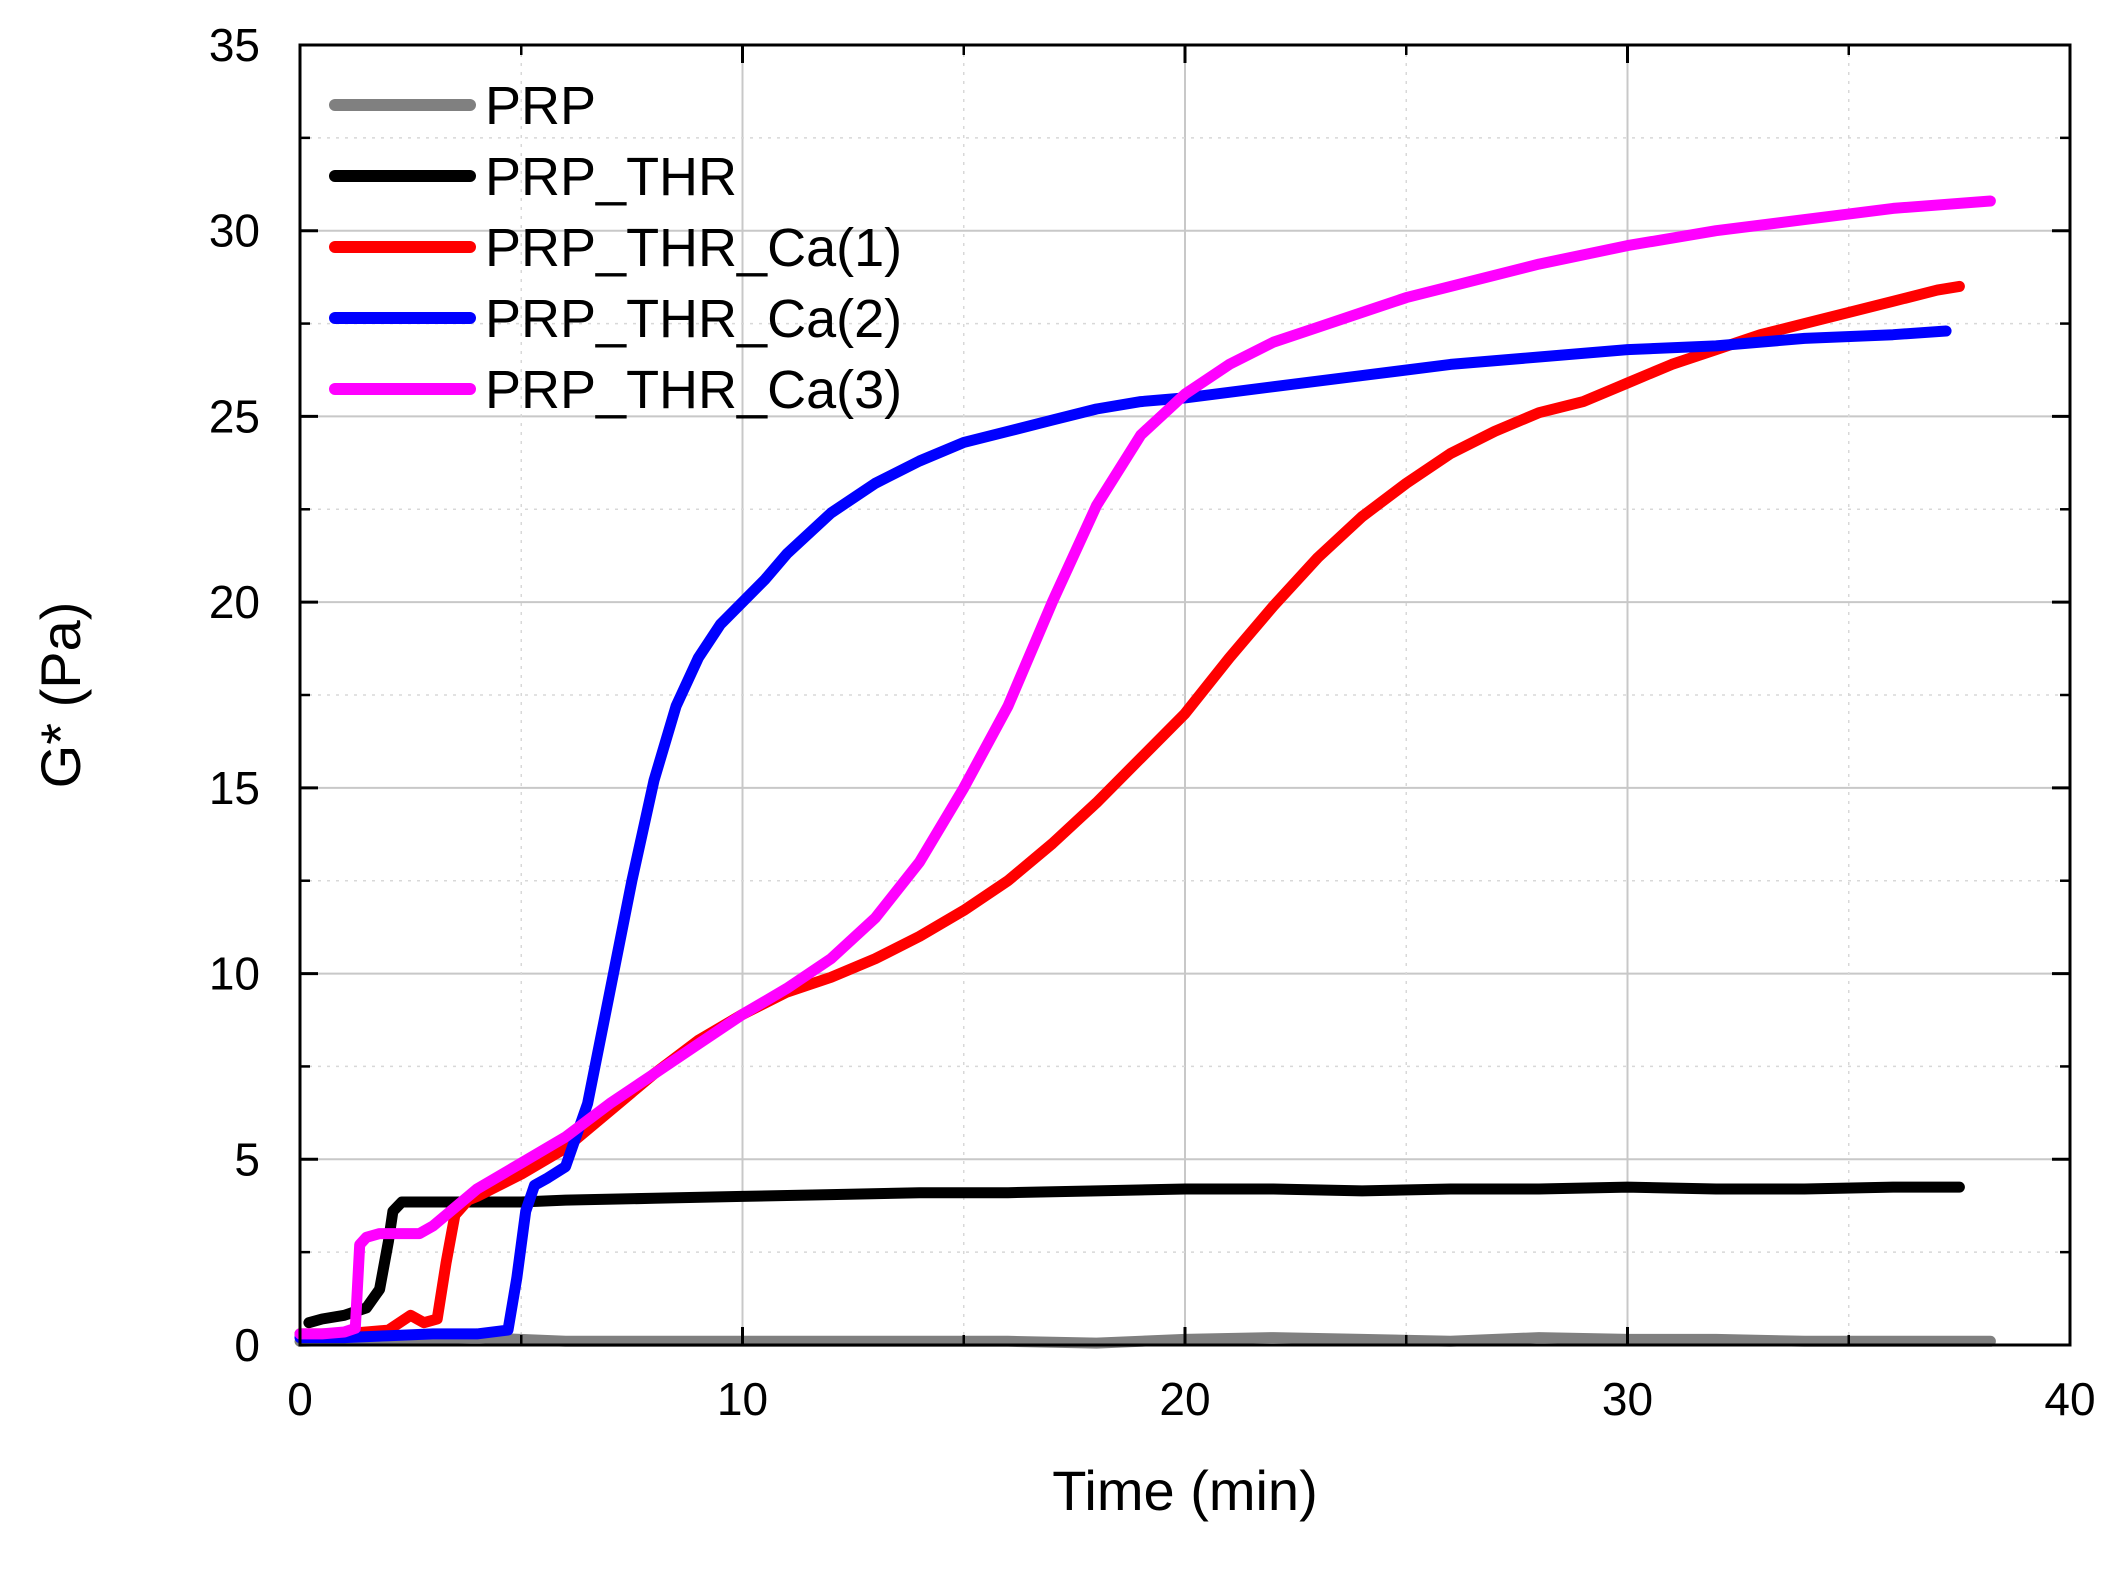 This screenshot has height=1571, width=2115. Describe the element at coordinates (1184, 1399) in the screenshot. I see `x-tick-label: 20` at that location.